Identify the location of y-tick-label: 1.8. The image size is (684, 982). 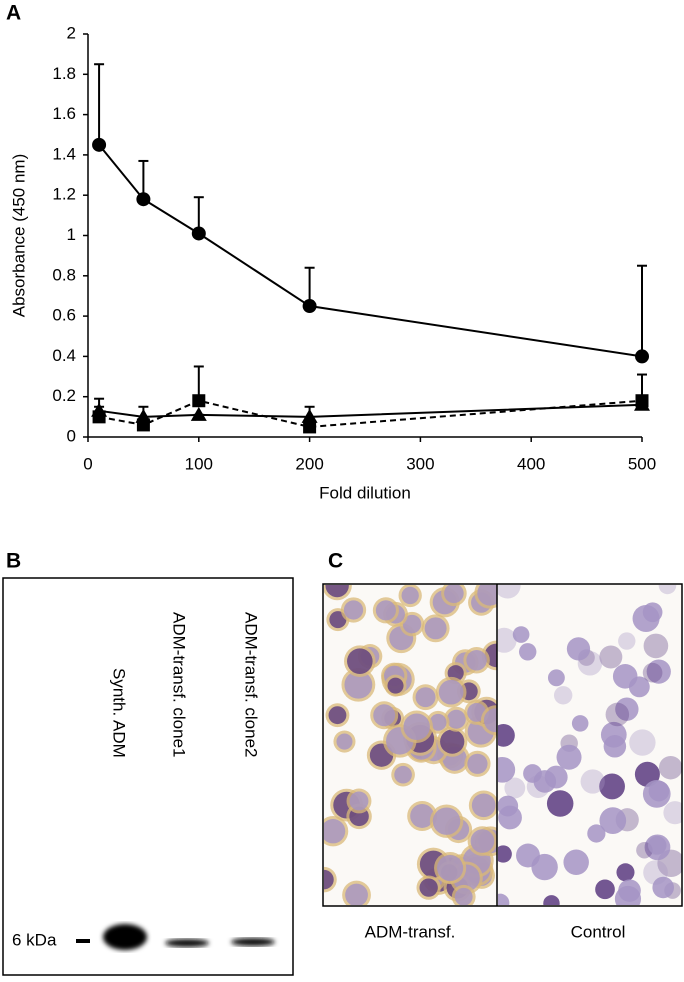
(64, 73).